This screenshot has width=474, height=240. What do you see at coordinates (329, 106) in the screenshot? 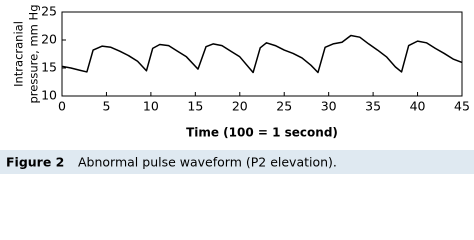
I see `x-tick-label: 30` at bounding box center [329, 106].